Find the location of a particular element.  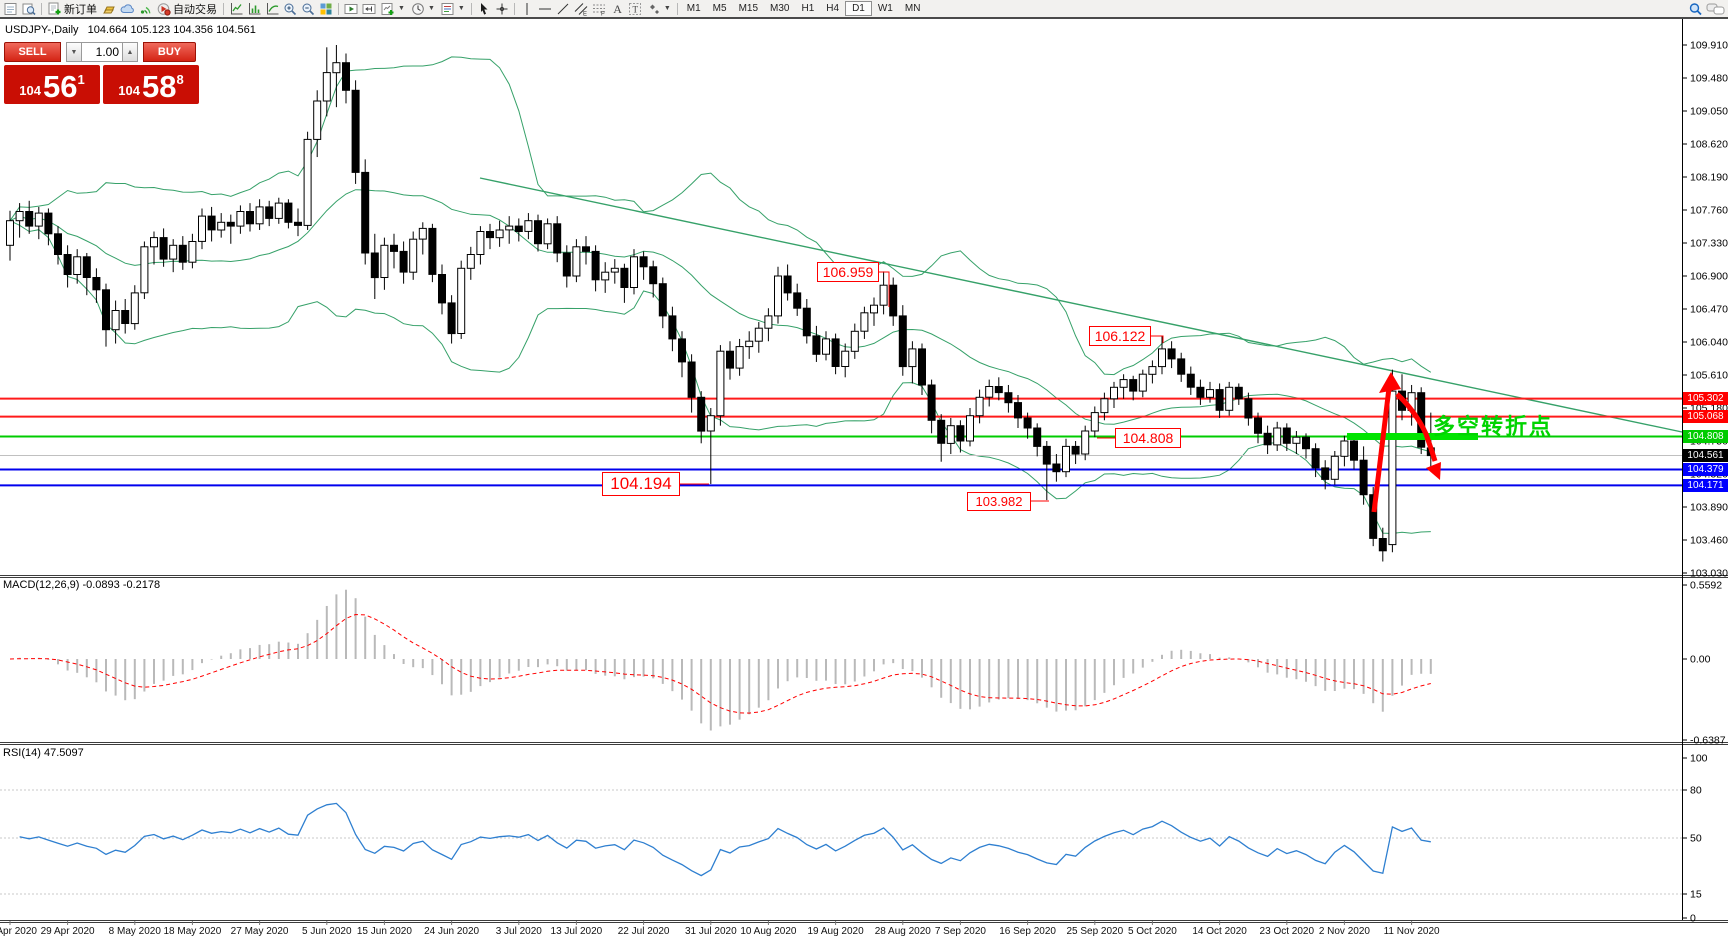

auto-scroll-icon is located at coordinates (351, 8).